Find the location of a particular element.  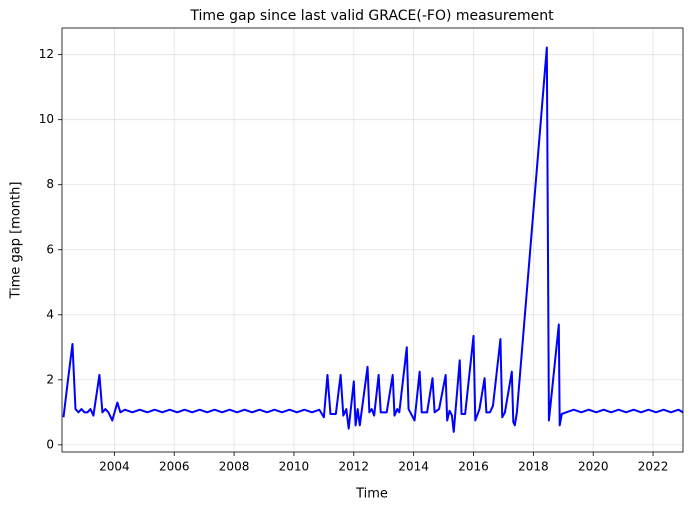

y-axis-label: Time gap [month] is located at coordinates (16, 241).